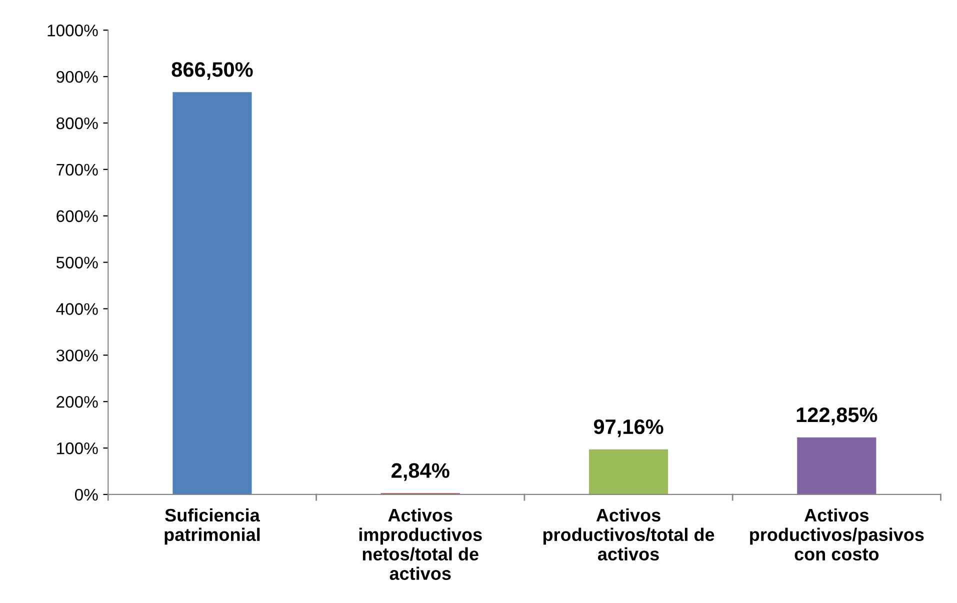 The height and width of the screenshot is (603, 957). What do you see at coordinates (77, 76) in the screenshot?
I see `y-tick-label: 900%` at bounding box center [77, 76].